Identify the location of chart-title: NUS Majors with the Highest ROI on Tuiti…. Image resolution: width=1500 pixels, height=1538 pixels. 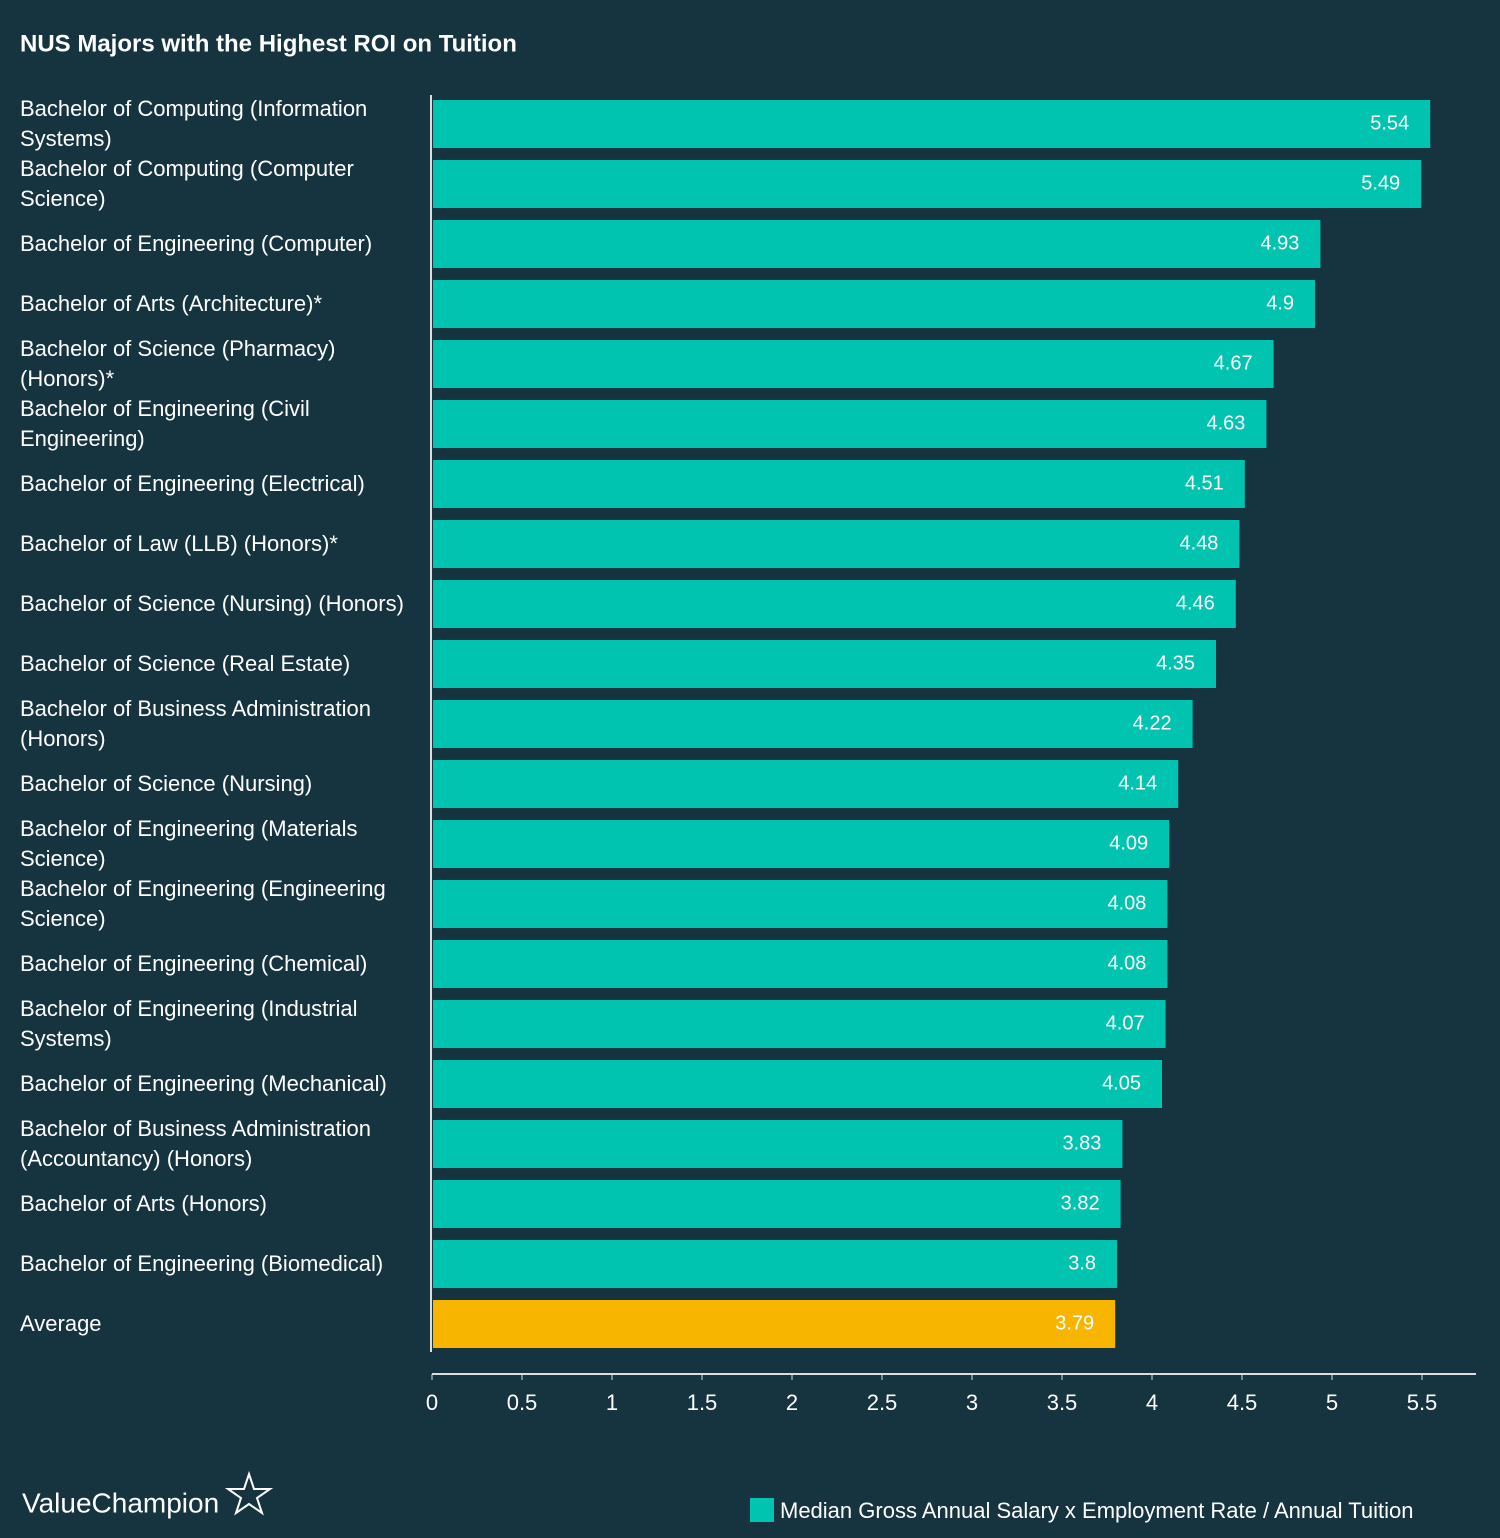
(268, 43).